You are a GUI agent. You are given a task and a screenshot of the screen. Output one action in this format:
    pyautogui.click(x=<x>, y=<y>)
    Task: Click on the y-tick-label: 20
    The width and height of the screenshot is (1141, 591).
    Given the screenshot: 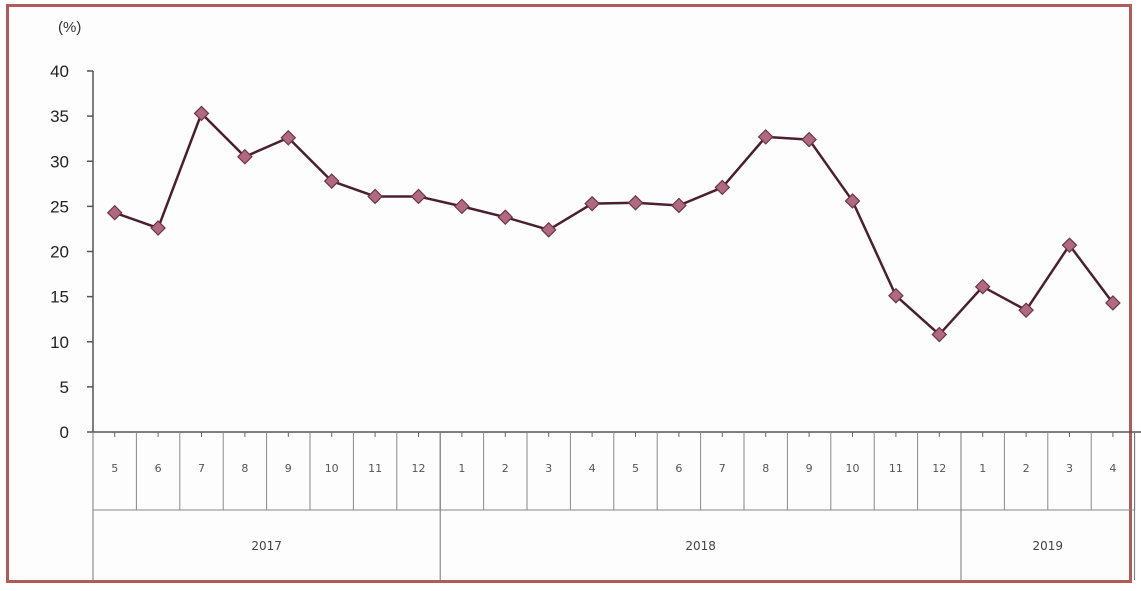 What is the action you would take?
    pyautogui.click(x=59, y=252)
    